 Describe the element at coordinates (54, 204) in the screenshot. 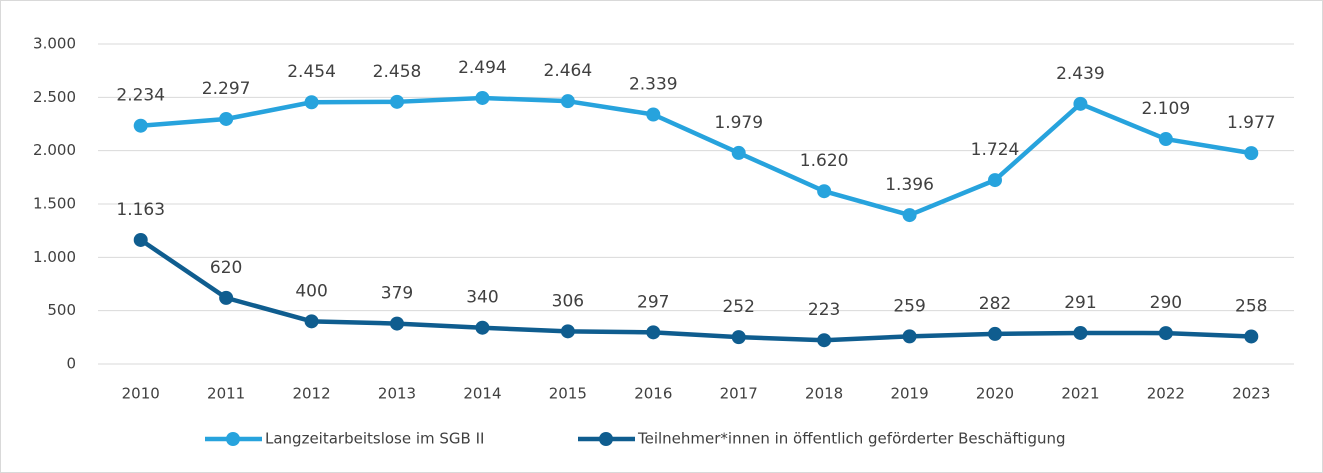

I see `y-tick-label: 1.500` at that location.